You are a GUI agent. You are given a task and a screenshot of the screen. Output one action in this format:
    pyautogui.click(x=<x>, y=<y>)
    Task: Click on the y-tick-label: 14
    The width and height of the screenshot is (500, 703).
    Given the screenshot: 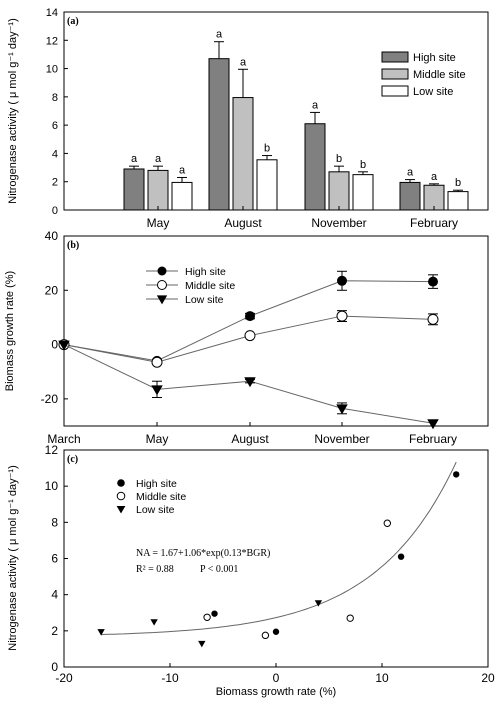 What is the action you would take?
    pyautogui.click(x=52, y=13)
    